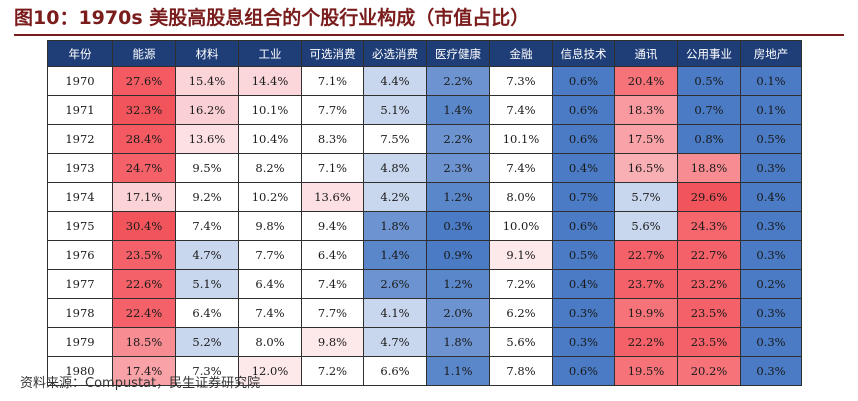 This screenshot has height=401, width=858. Describe the element at coordinates (272, 18) in the screenshot. I see `figure-title: 图10：1970s 美股高股息组合的个股行业构成（市值占比）` at that location.